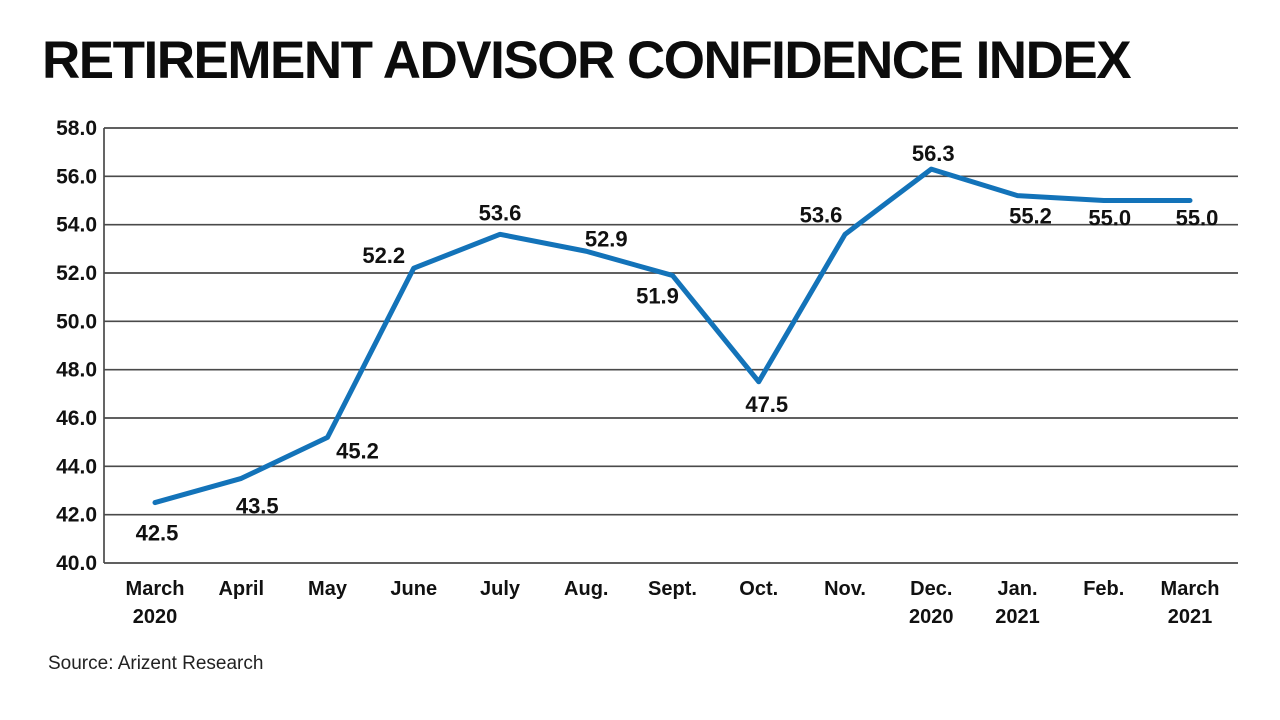 The height and width of the screenshot is (720, 1280). I want to click on x-axis-tick-label: Nov., so click(845, 589).